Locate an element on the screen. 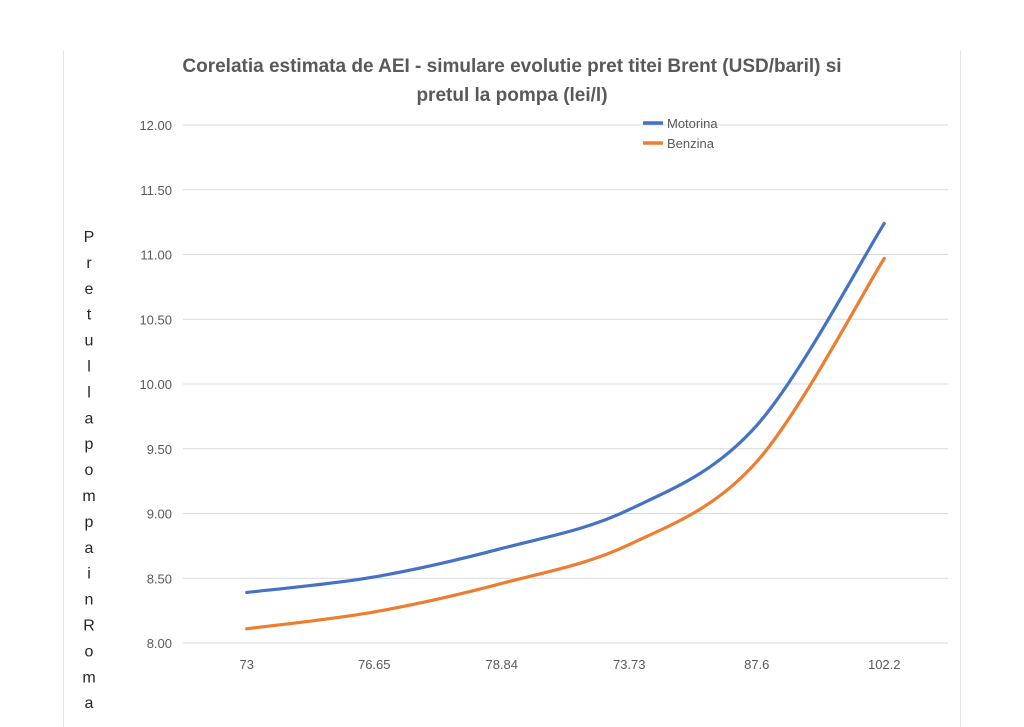 Image resolution: width=1024 pixels, height=727 pixels. y-tick-label: 11.00 is located at coordinates (156, 255).